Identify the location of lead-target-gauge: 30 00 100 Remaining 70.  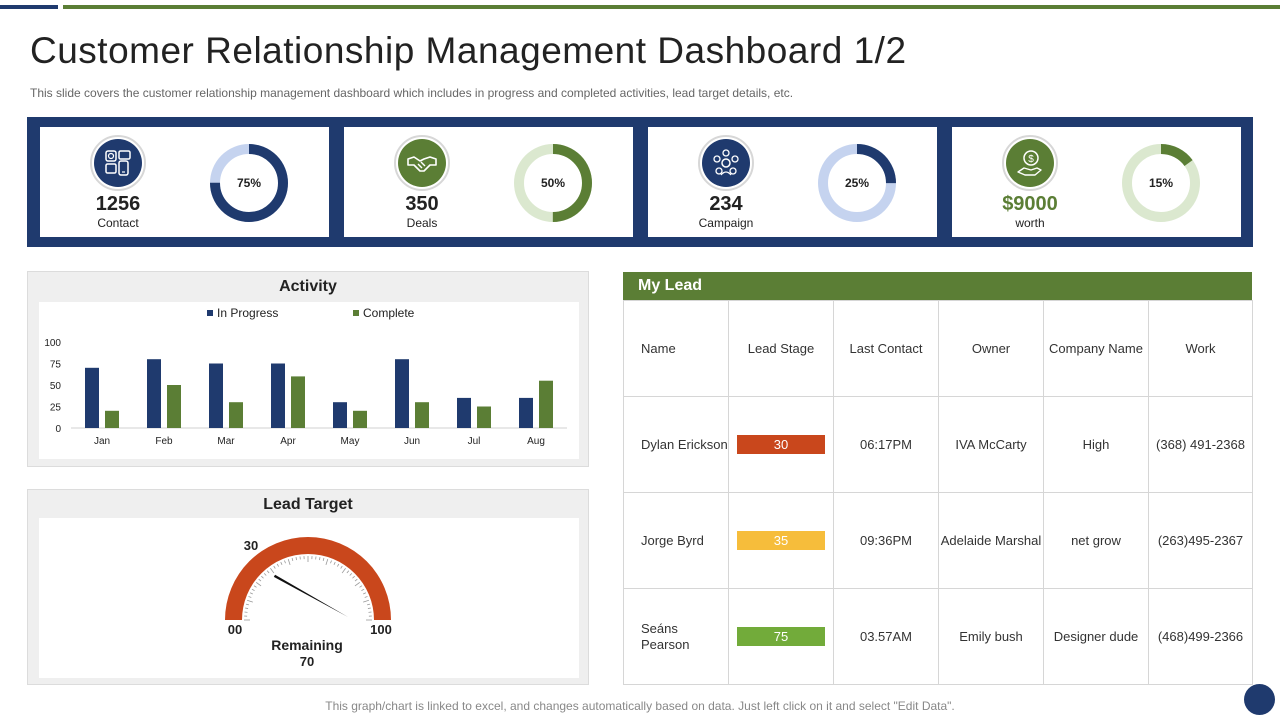
(308, 603).